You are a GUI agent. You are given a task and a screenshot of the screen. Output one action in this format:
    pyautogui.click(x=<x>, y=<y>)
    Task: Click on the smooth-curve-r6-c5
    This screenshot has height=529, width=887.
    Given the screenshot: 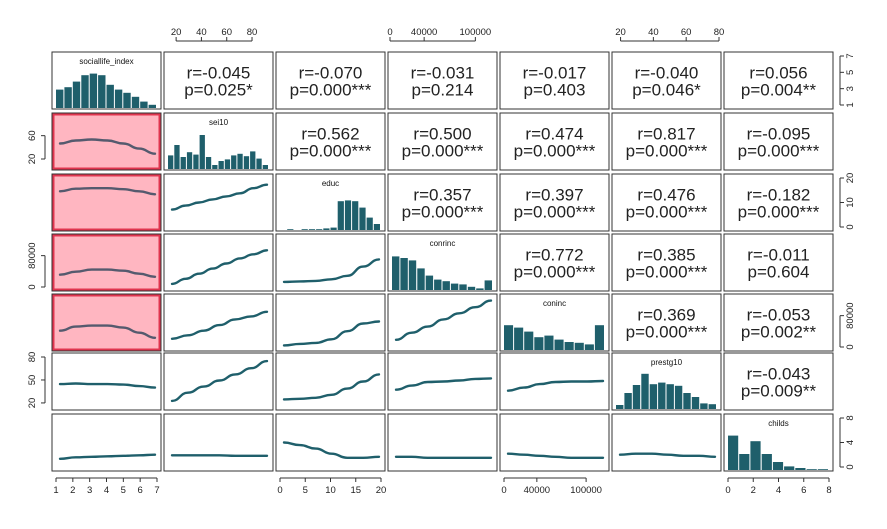 What is the action you would take?
    pyautogui.click(x=667, y=455)
    